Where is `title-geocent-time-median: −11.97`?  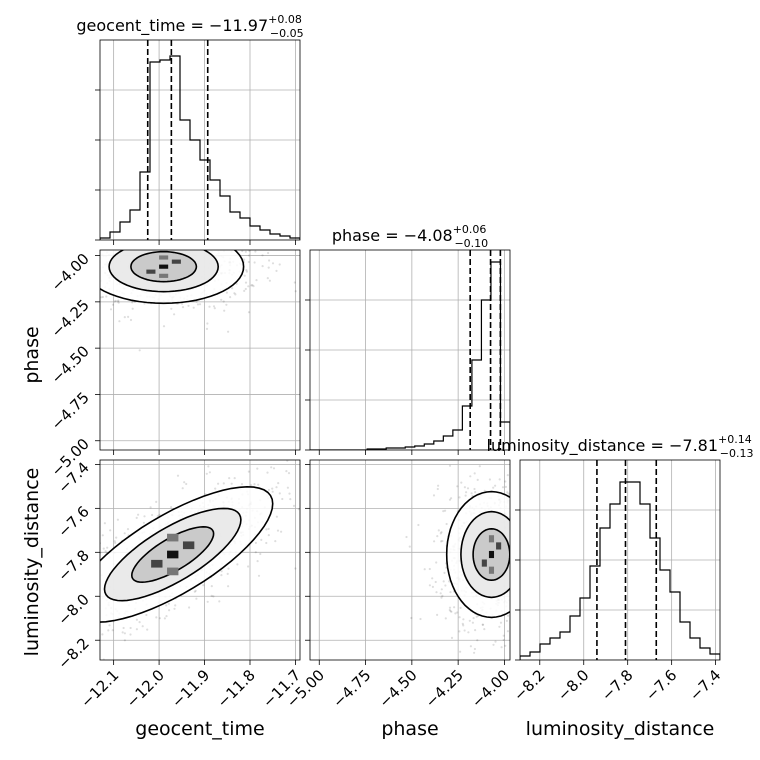 title-geocent-time-median: −11.97 is located at coordinates (238, 25).